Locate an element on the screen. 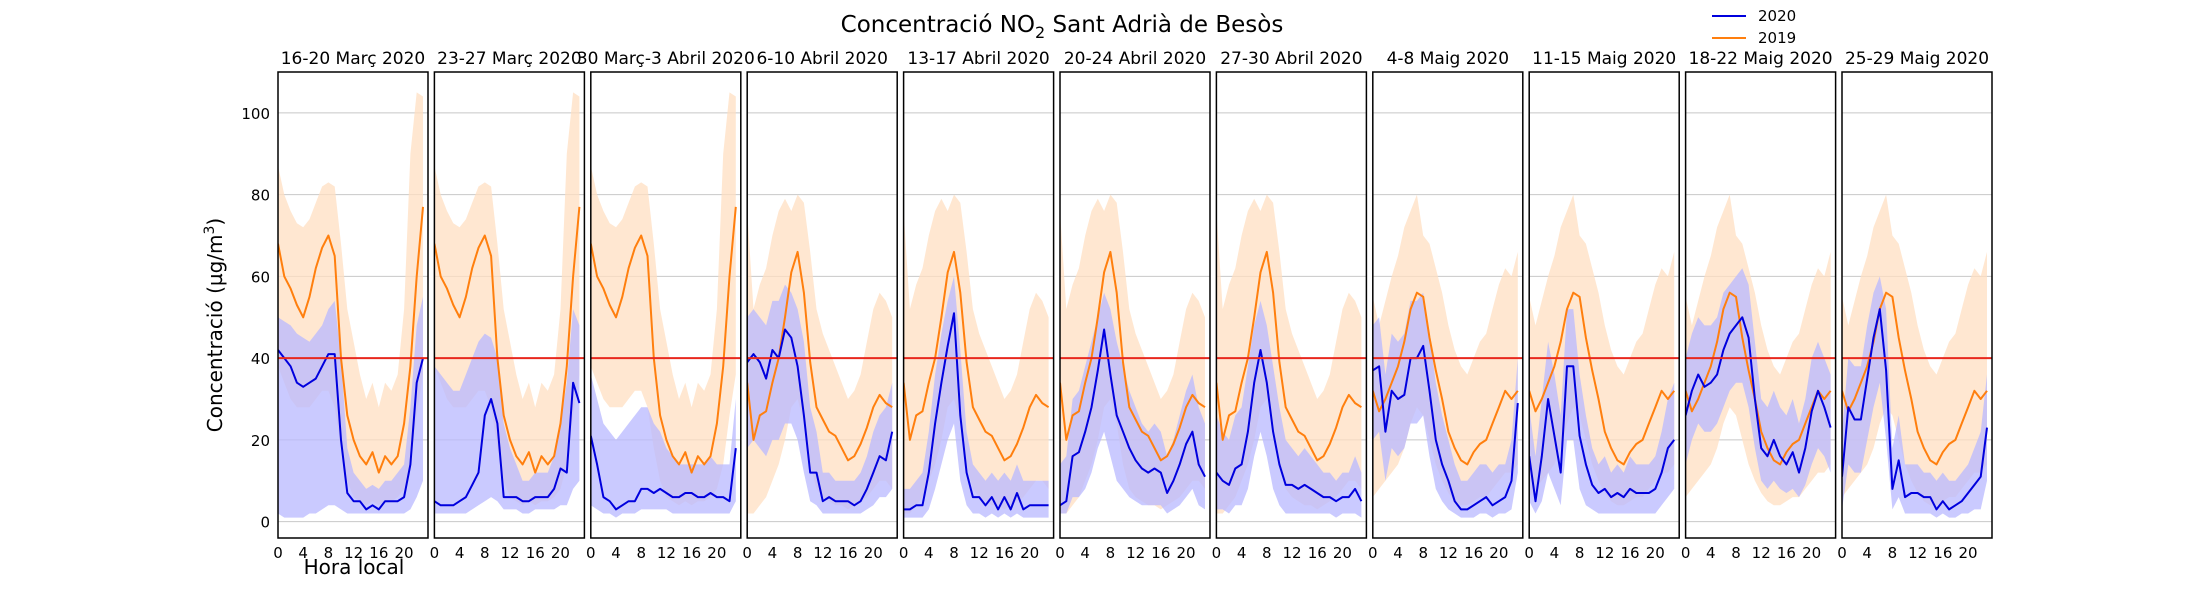 The image size is (2200, 600). panel-title: 16-20 Març 2020 is located at coordinates (353, 59).